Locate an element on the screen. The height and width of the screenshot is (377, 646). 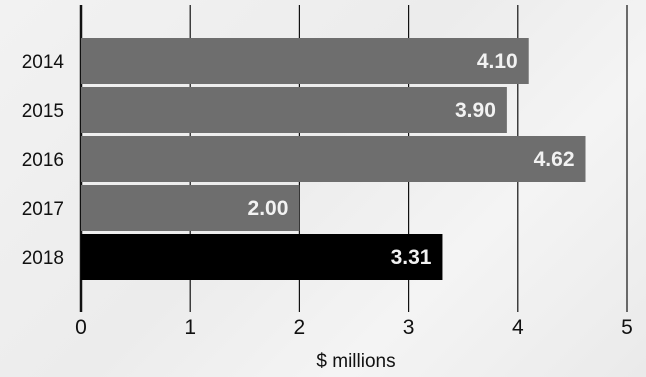
x-tick-label: 1 is located at coordinates (190, 327).